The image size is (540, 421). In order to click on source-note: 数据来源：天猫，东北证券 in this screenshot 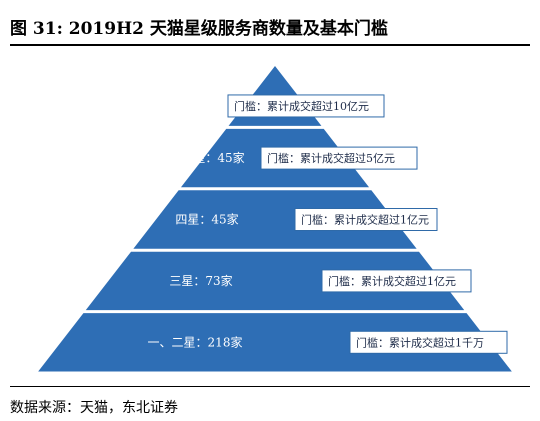, I will do `click(94, 408)`.